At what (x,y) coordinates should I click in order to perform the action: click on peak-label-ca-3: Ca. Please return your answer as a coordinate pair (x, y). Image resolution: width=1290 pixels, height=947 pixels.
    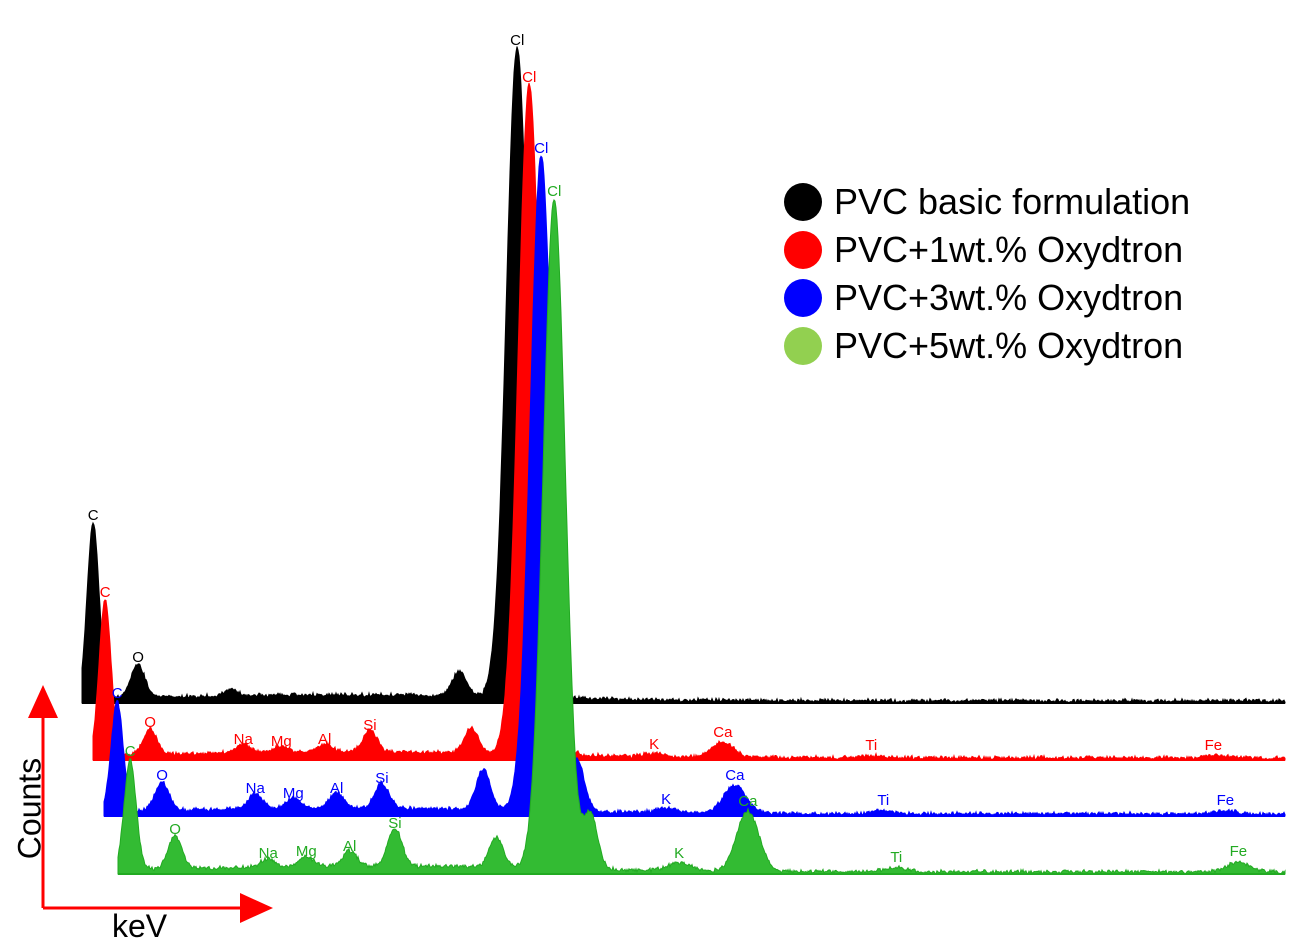
    Looking at the image, I should click on (748, 801).